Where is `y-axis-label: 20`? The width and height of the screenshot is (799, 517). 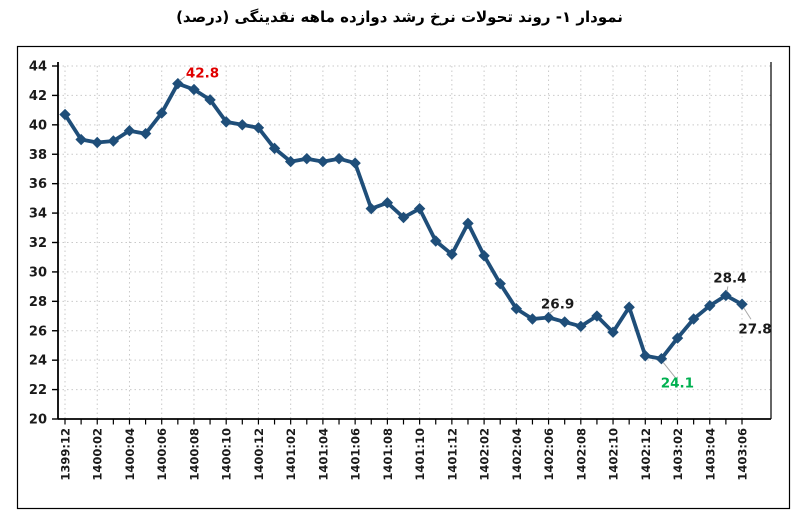
y-axis-label: 20 is located at coordinates (38, 420).